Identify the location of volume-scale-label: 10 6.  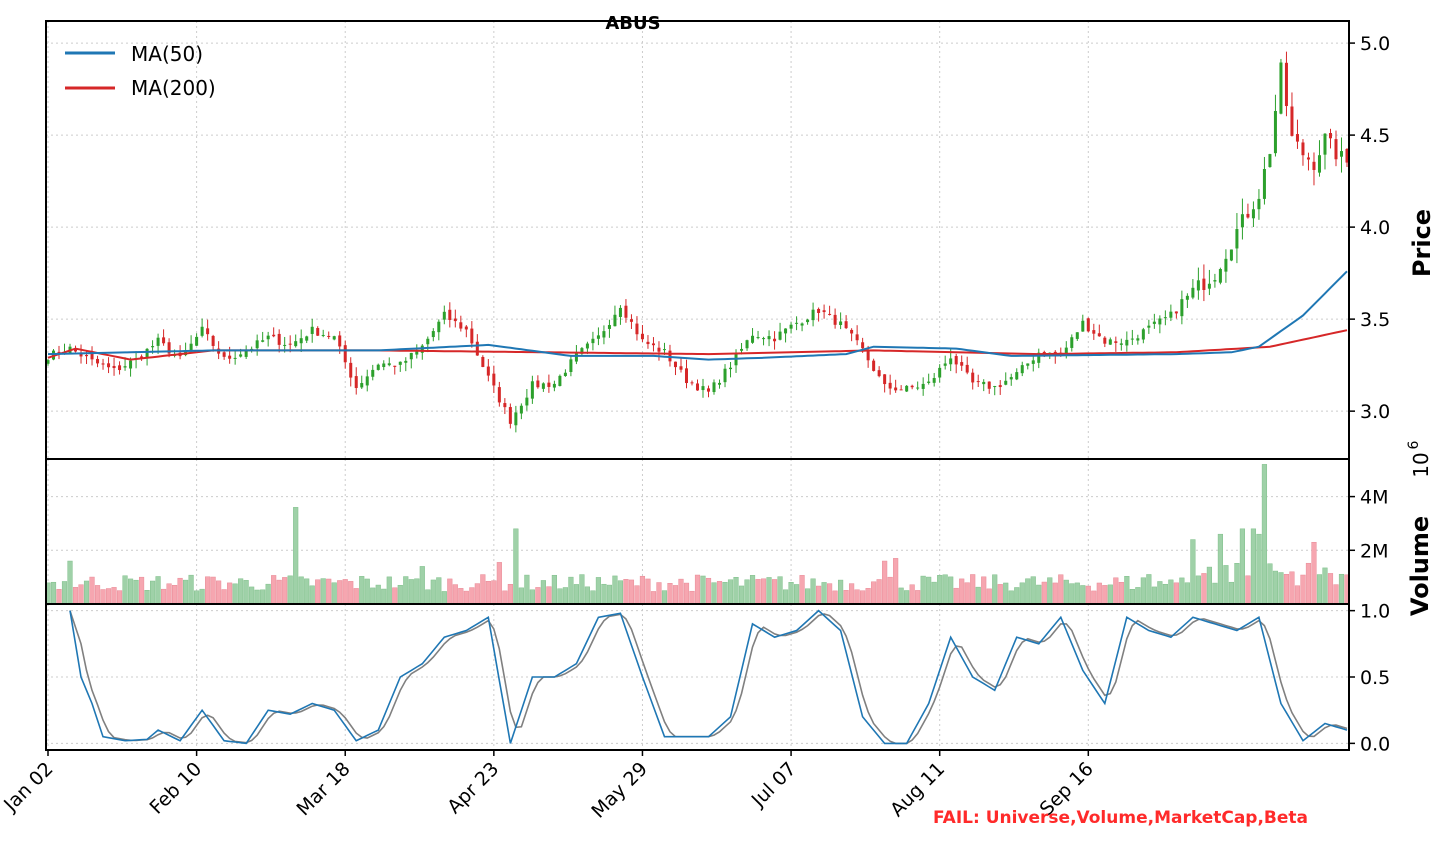
(1419, 458).